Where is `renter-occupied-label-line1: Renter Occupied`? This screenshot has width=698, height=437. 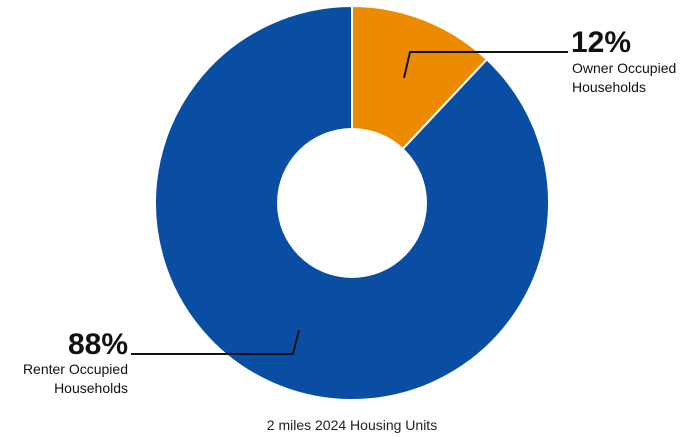 renter-occupied-label-line1: Renter Occupied is located at coordinates (75, 369).